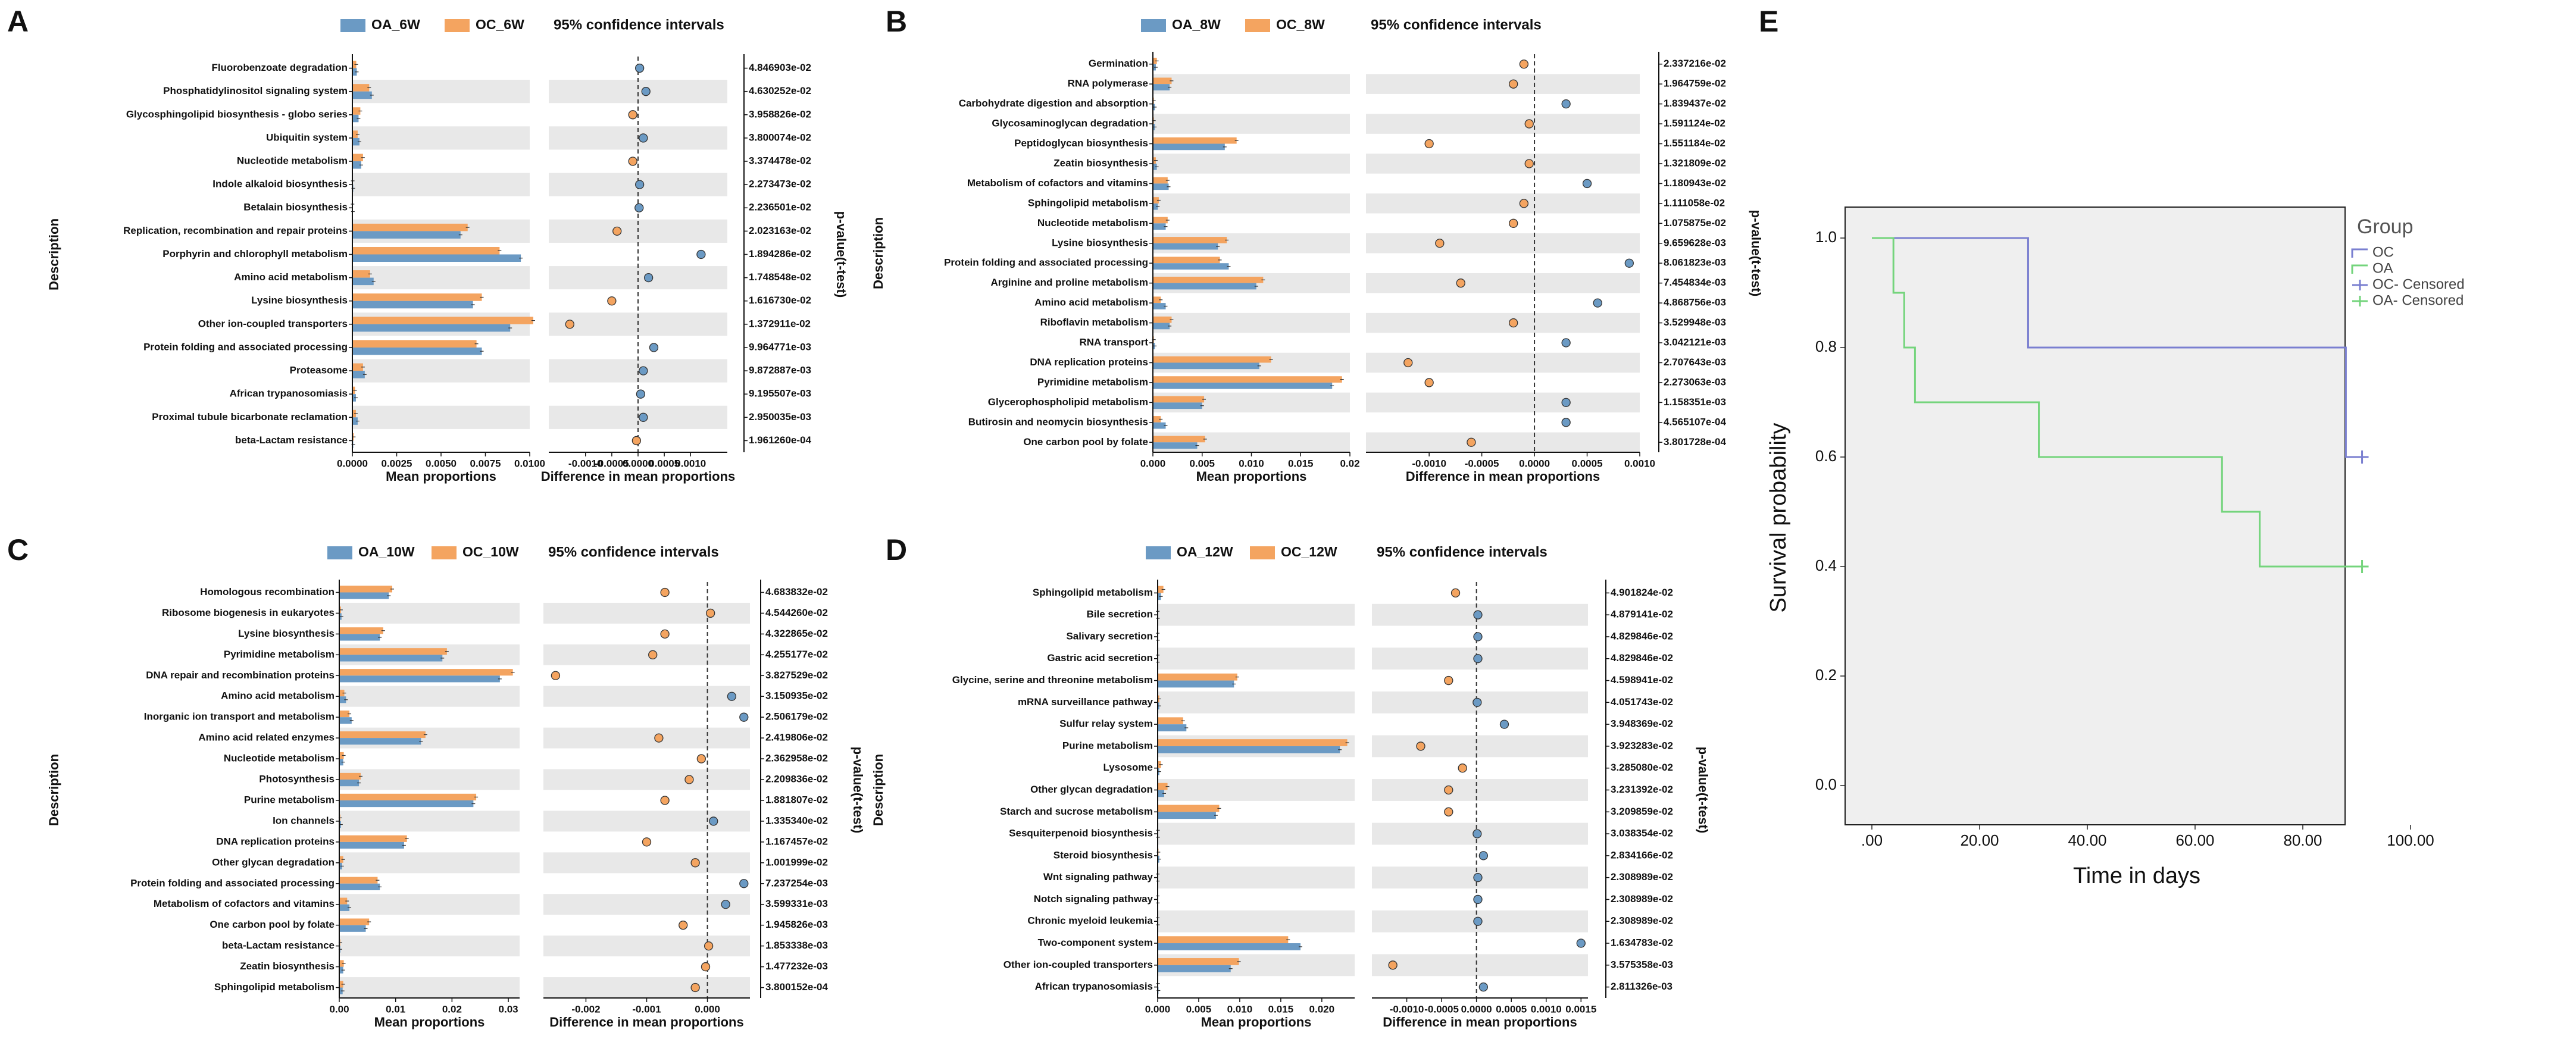  Describe the element at coordinates (1092, 223) in the screenshot. I see `category-label: Nucleotide metabolism` at that location.